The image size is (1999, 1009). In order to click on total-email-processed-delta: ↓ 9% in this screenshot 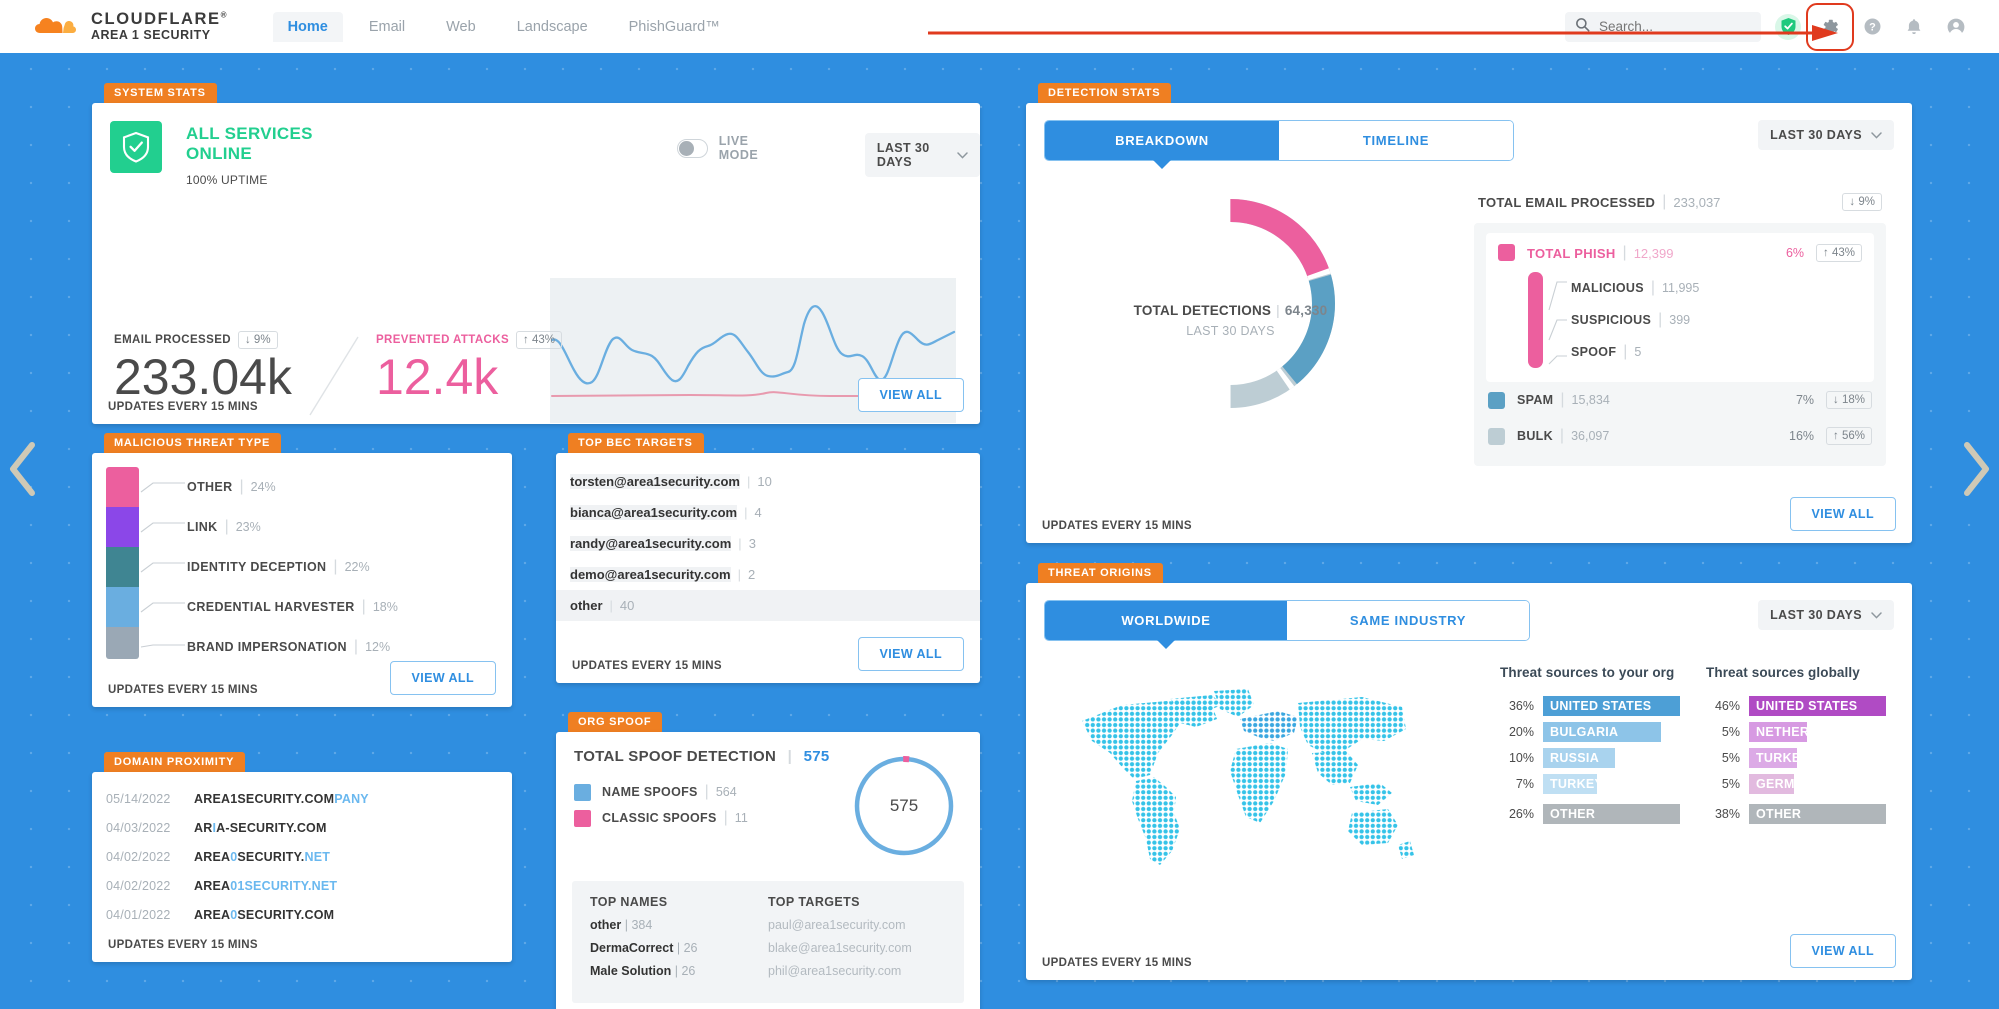, I will do `click(1862, 202)`.